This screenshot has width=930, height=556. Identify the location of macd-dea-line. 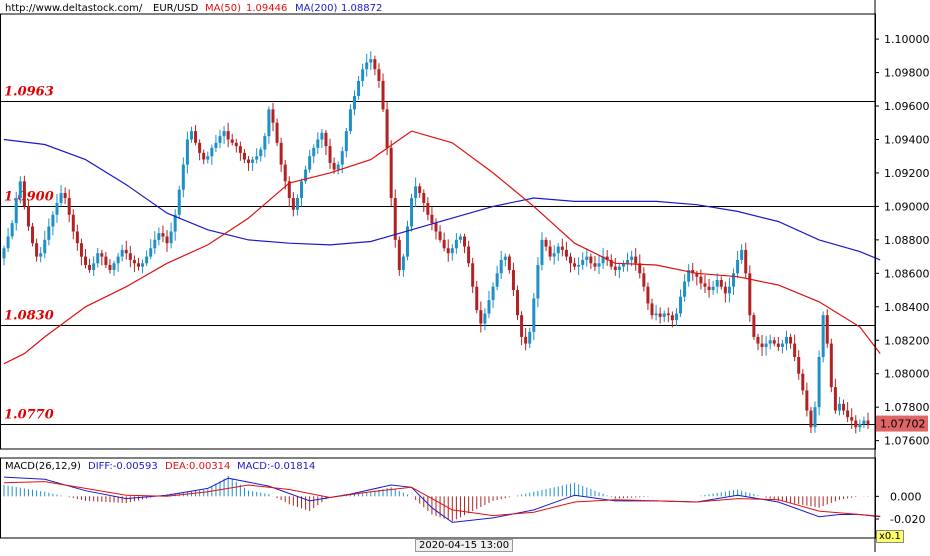
(442, 499).